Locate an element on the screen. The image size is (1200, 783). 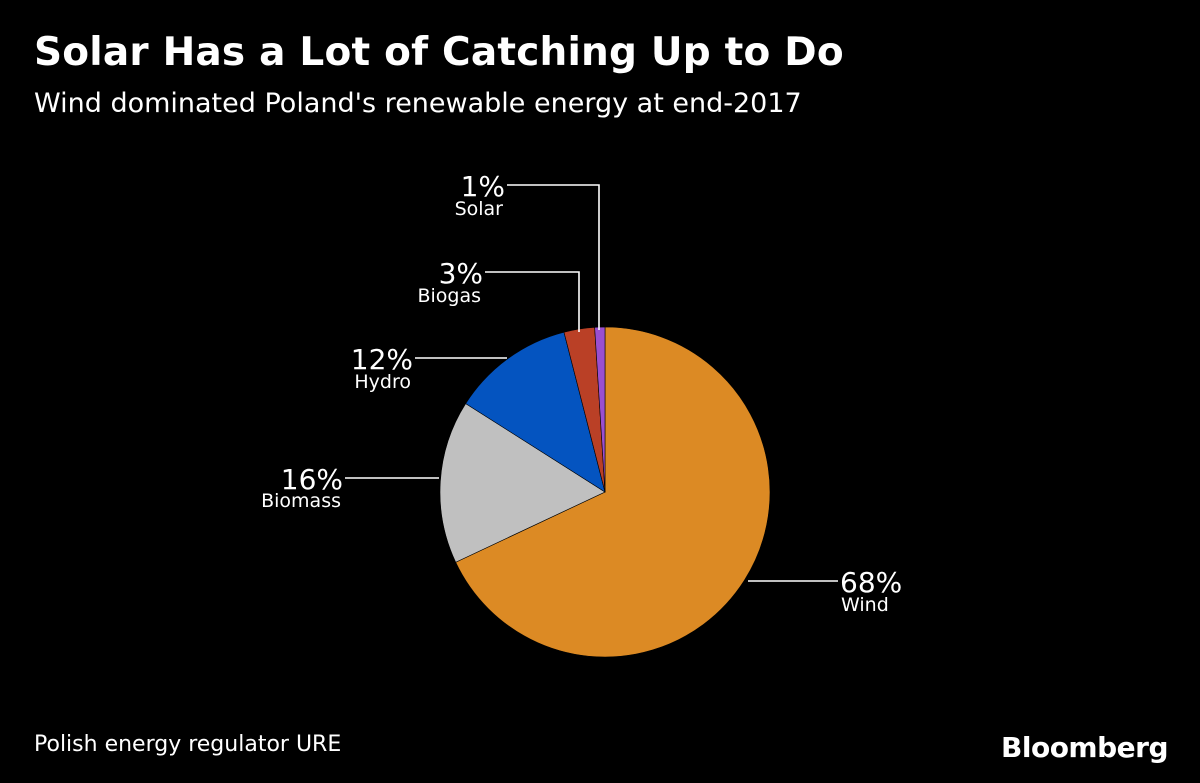
pie-slice-biomass is located at coordinates (522, 483).